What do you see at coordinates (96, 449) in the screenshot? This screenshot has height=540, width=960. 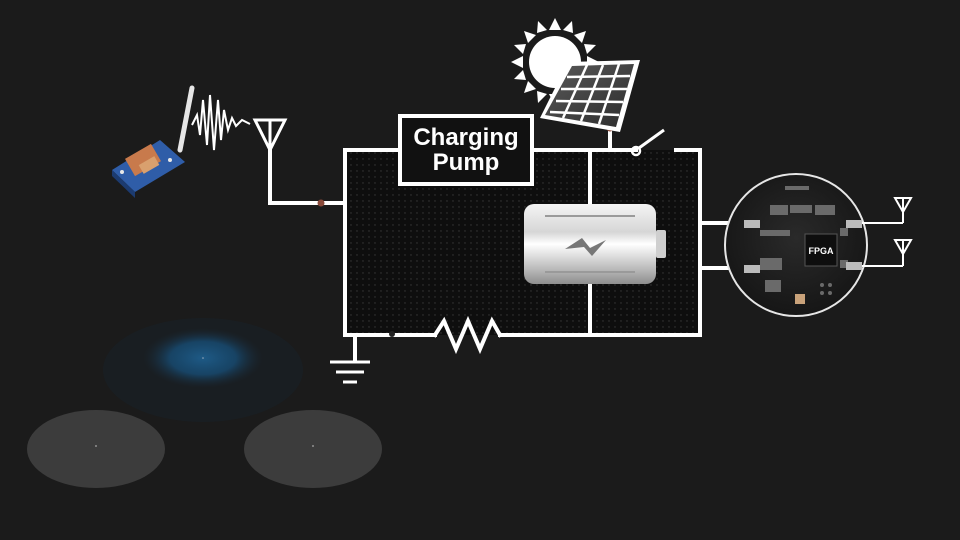 I see `ripple-grey-left` at bounding box center [96, 449].